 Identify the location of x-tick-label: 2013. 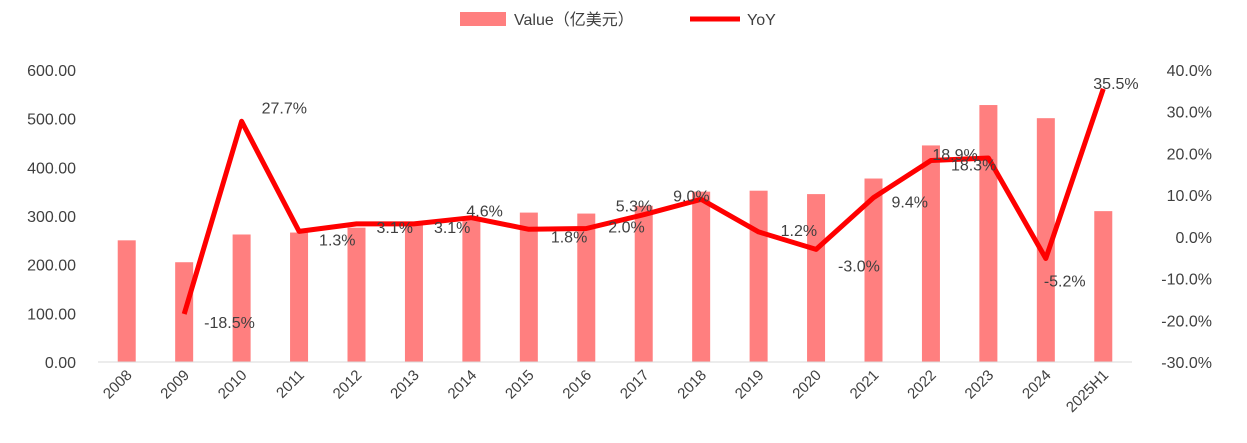
(405, 385).